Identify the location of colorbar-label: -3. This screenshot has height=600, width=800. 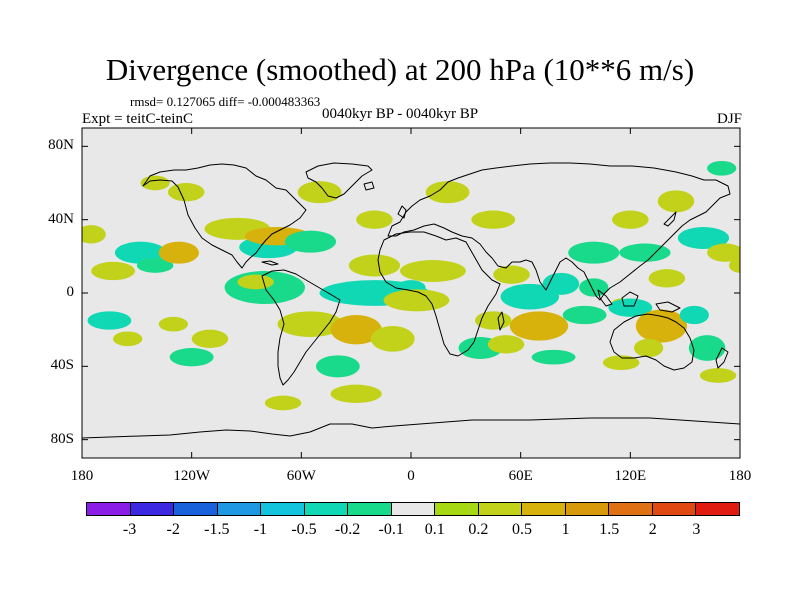
(129, 529).